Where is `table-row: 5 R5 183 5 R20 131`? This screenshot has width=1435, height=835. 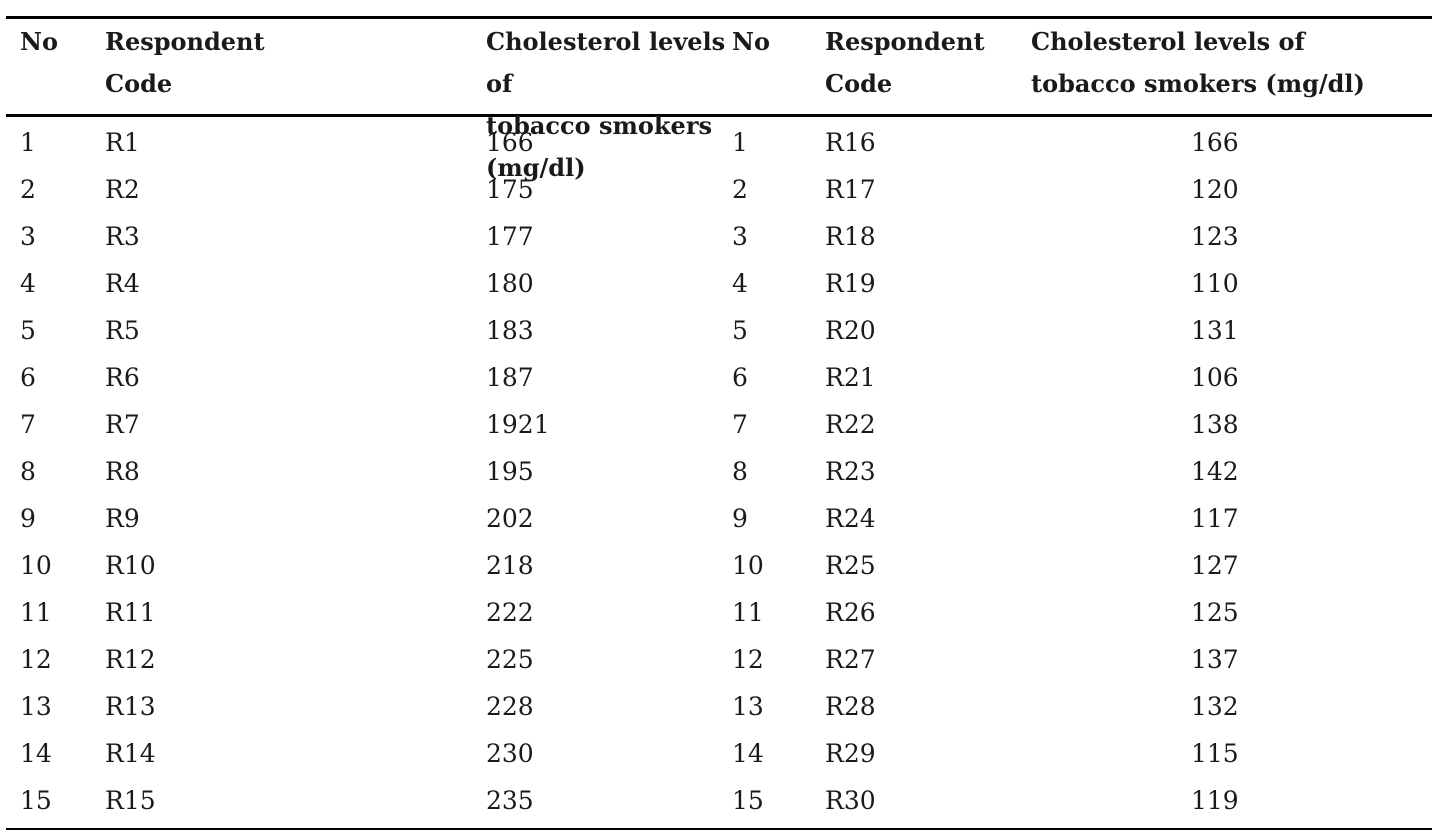 table-row: 5 R5 183 5 R20 131 is located at coordinates (719, 330).